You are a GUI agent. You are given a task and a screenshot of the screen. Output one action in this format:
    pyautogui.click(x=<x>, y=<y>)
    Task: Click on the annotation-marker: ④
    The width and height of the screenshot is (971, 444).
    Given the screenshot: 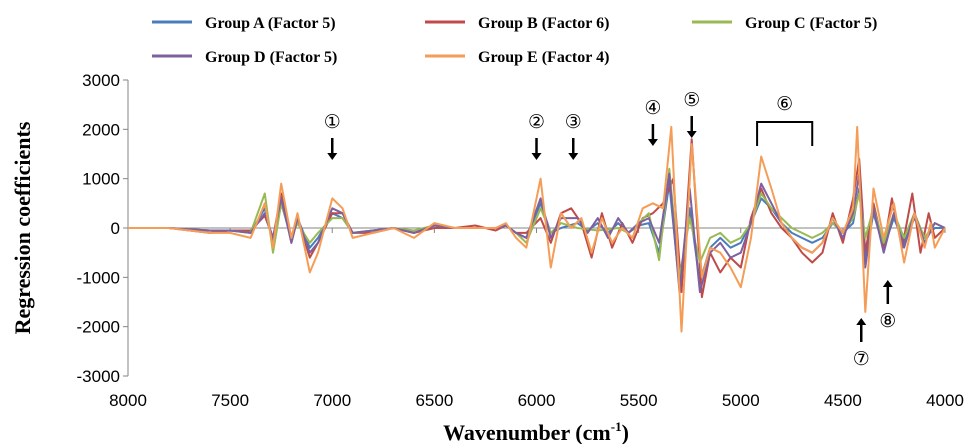 What is the action you would take?
    pyautogui.click(x=652, y=108)
    